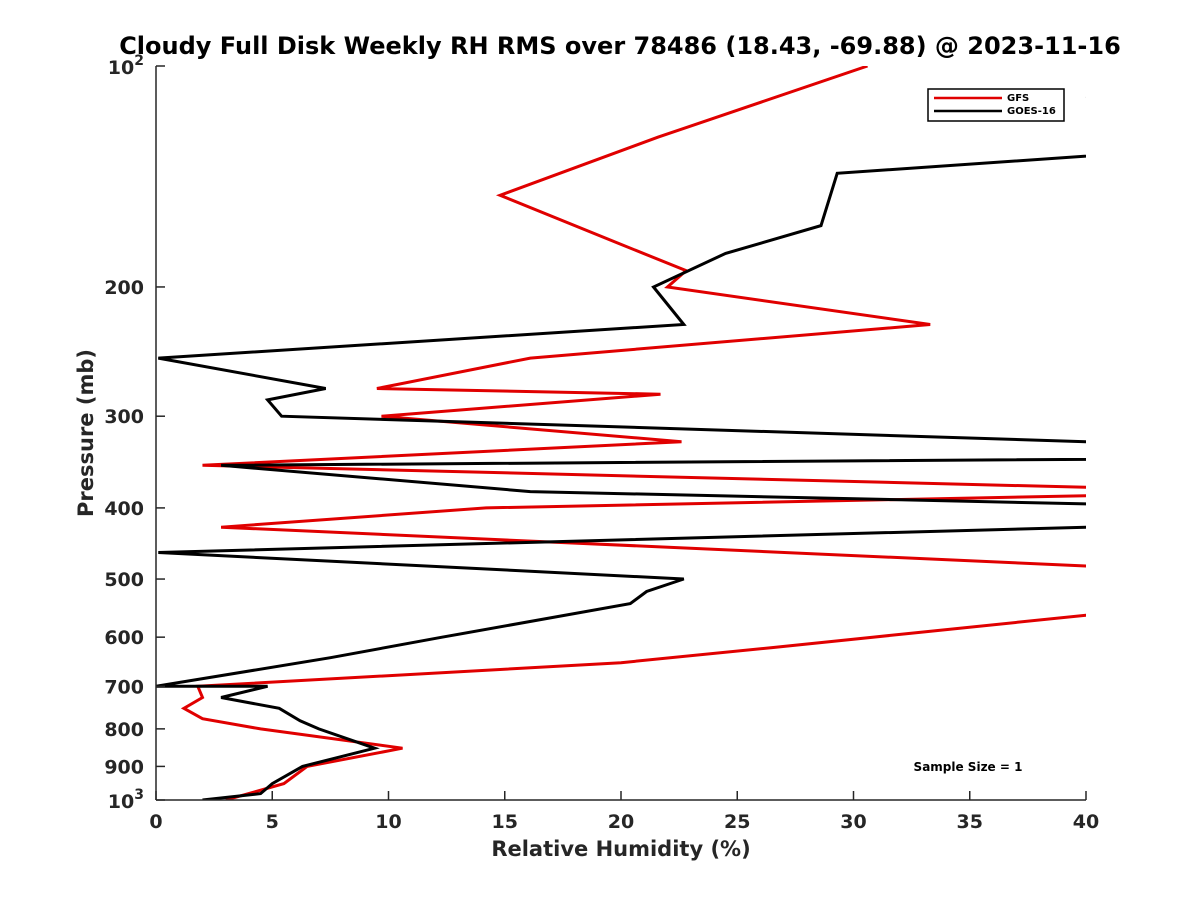 The image size is (1200, 900). I want to click on y-tick-label: 600, so click(124, 638).